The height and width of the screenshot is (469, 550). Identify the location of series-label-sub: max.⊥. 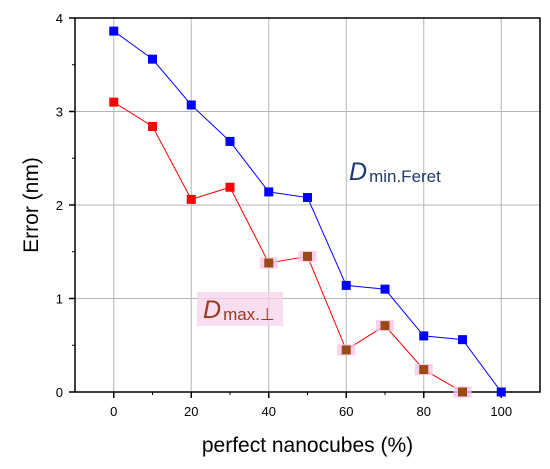
(249, 314).